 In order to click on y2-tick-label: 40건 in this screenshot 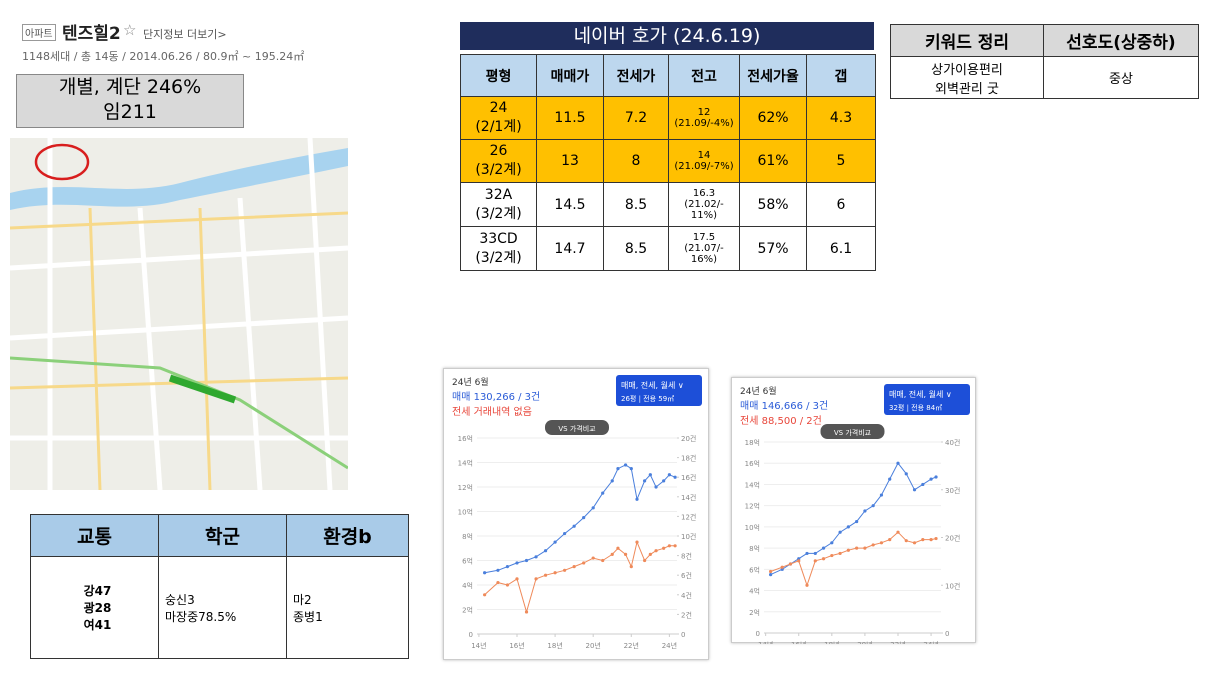, I will do `click(952, 442)`.